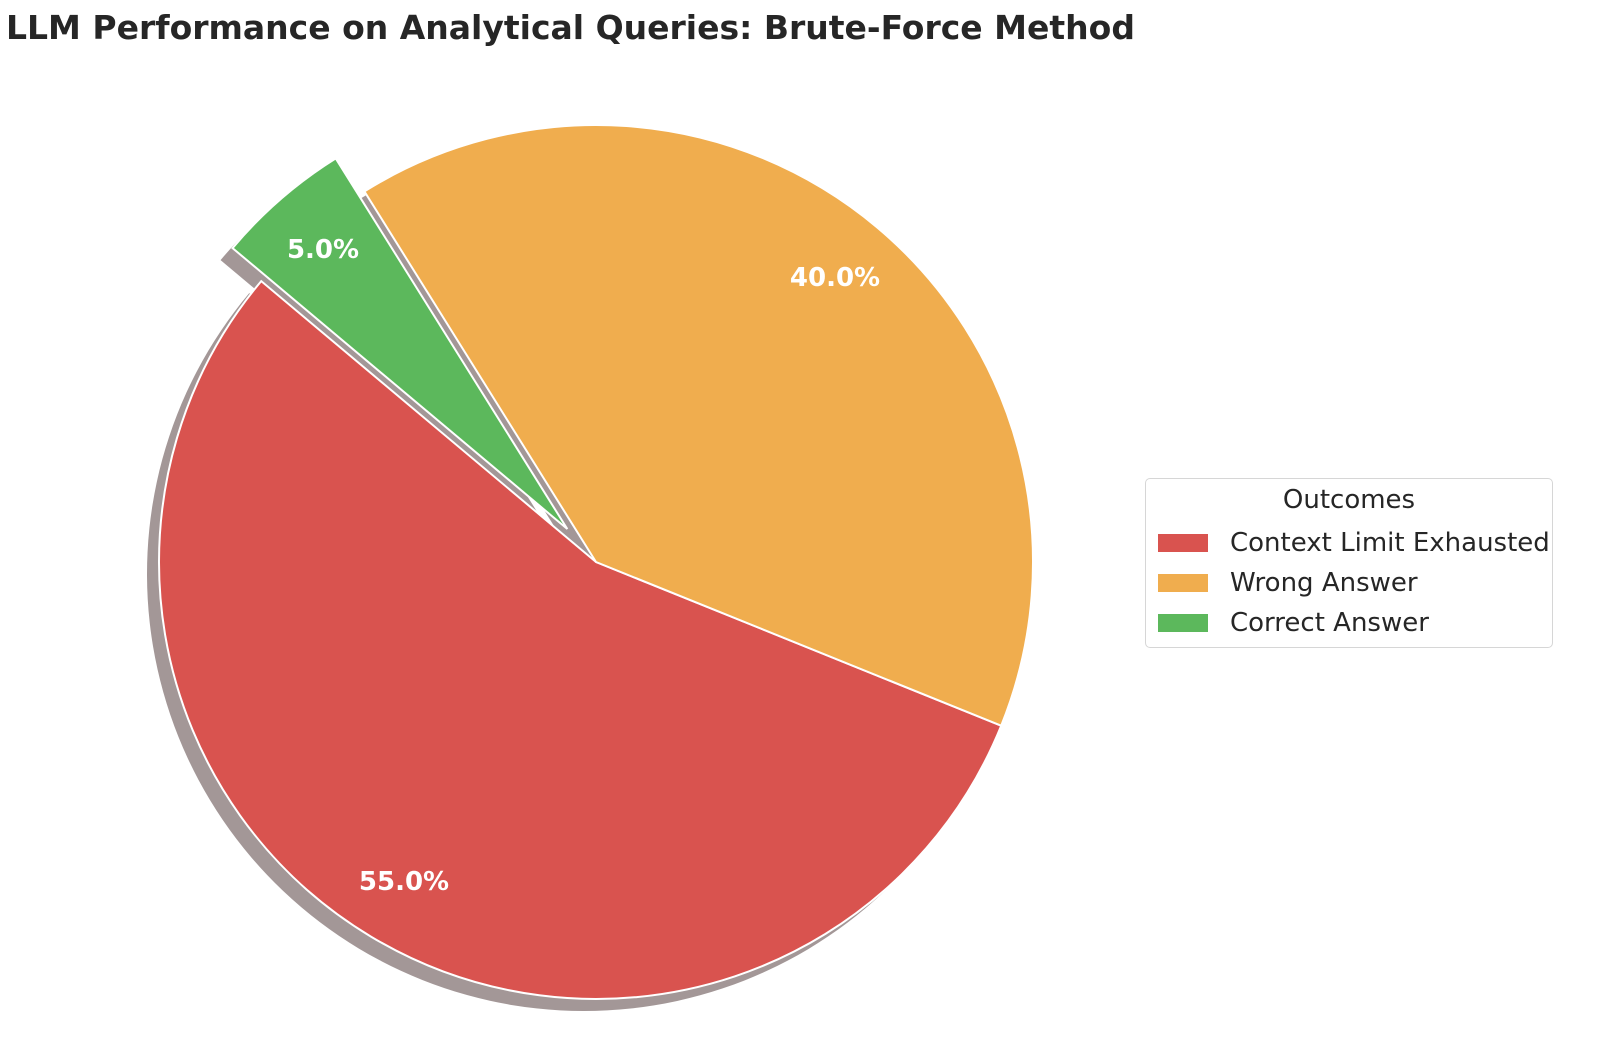 The height and width of the screenshot is (1048, 1600). What do you see at coordinates (323, 250) in the screenshot?
I see `label-correct-answer: 5.0%` at bounding box center [323, 250].